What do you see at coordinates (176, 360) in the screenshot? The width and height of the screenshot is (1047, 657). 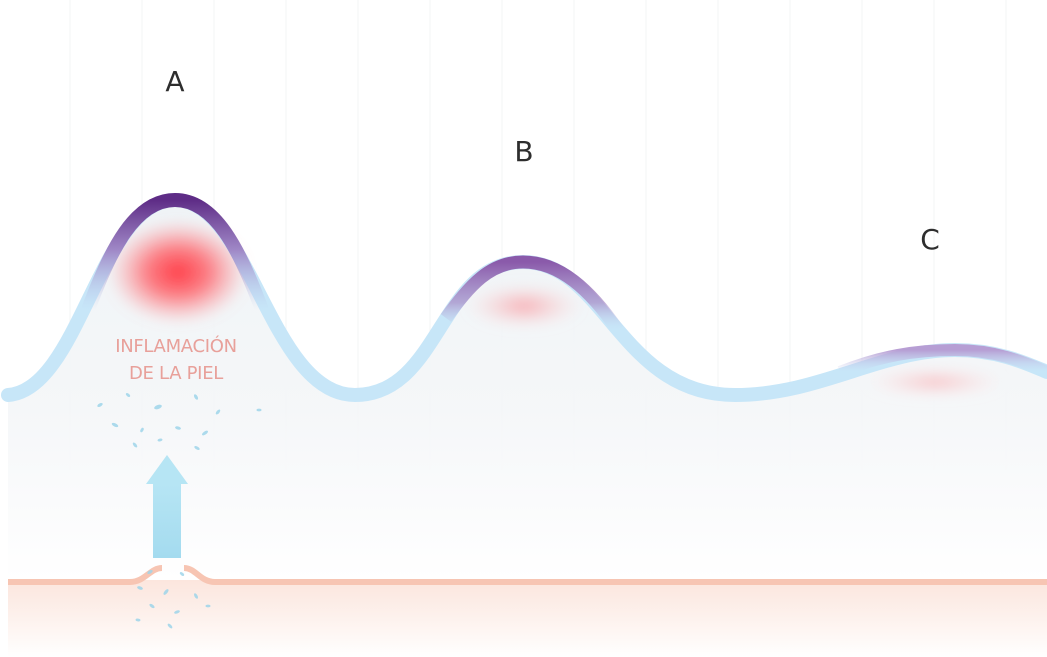 I see `inflammation-annotation: INFLAMACIÓN DE LA PIEL` at bounding box center [176, 360].